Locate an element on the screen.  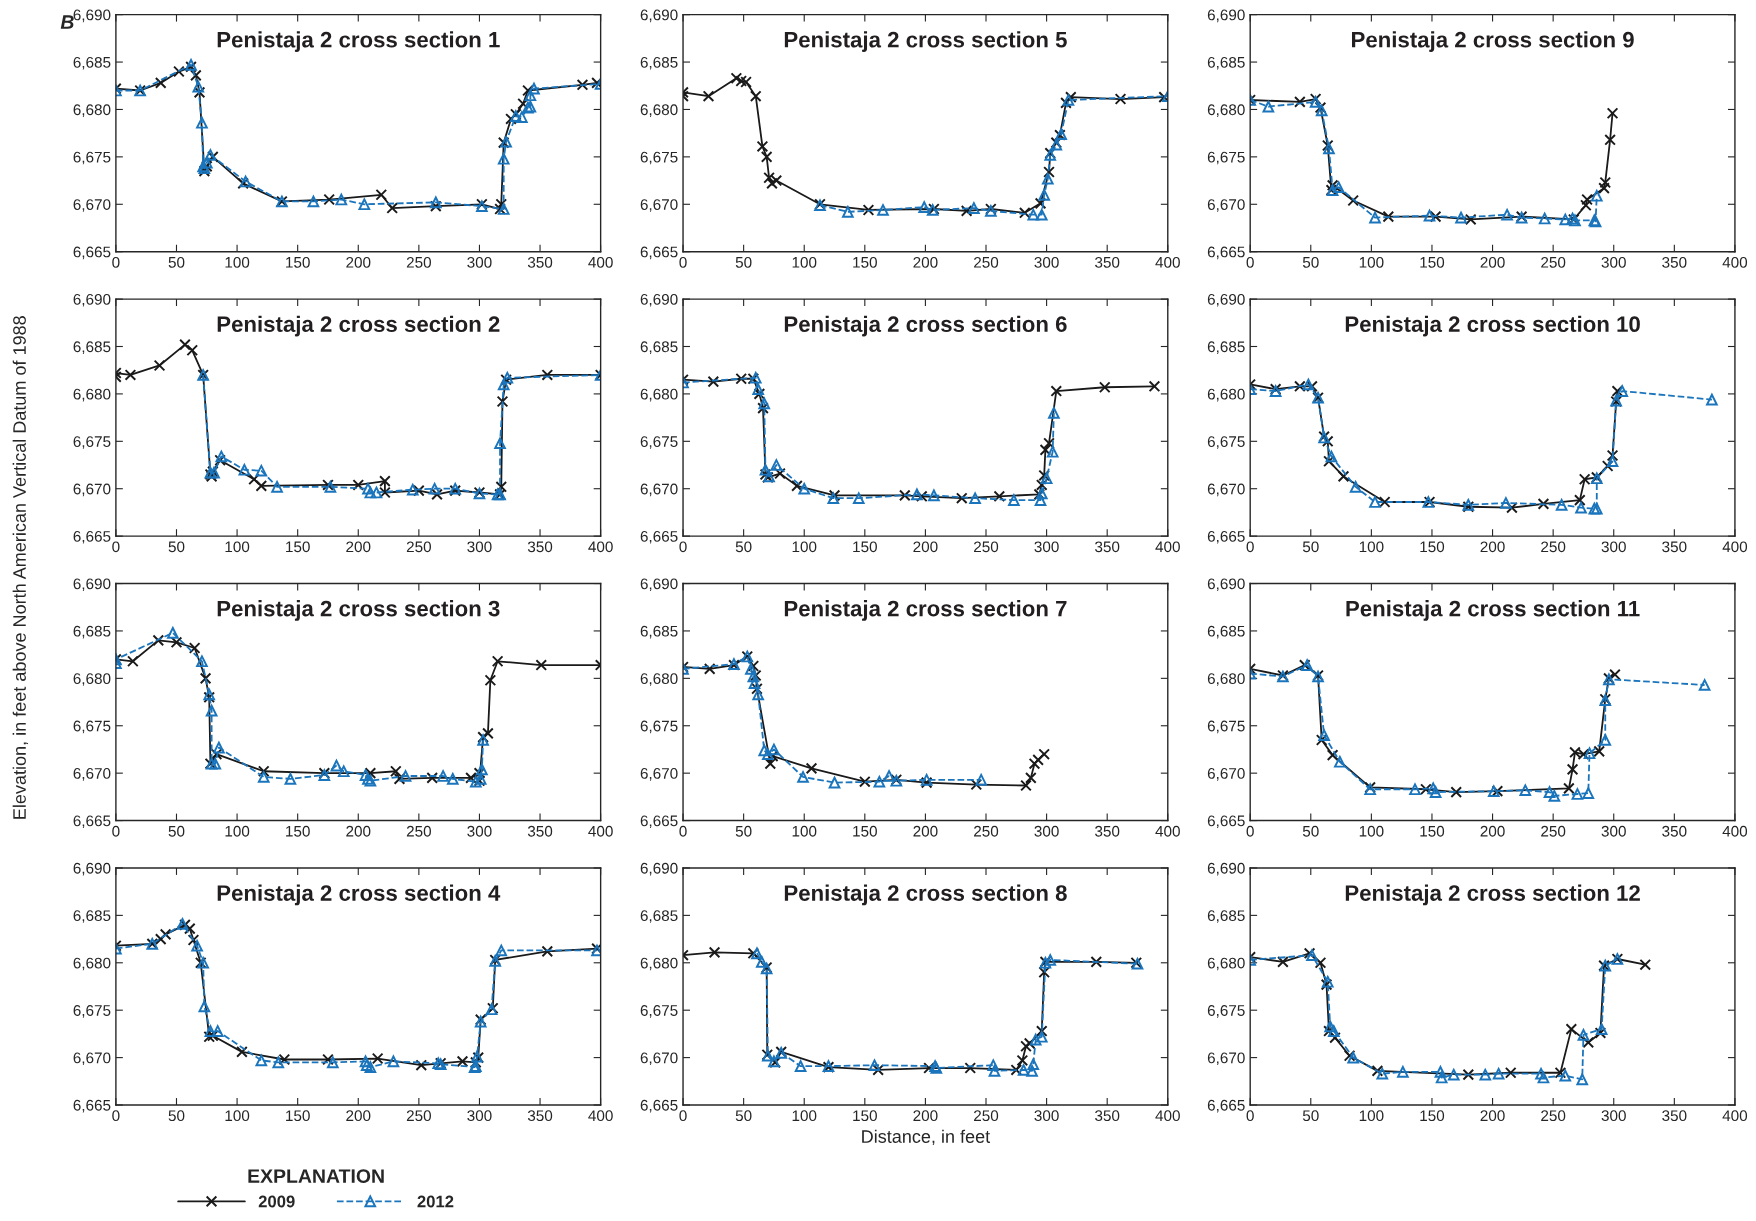
legend-label: 2012 is located at coordinates (435, 1201).